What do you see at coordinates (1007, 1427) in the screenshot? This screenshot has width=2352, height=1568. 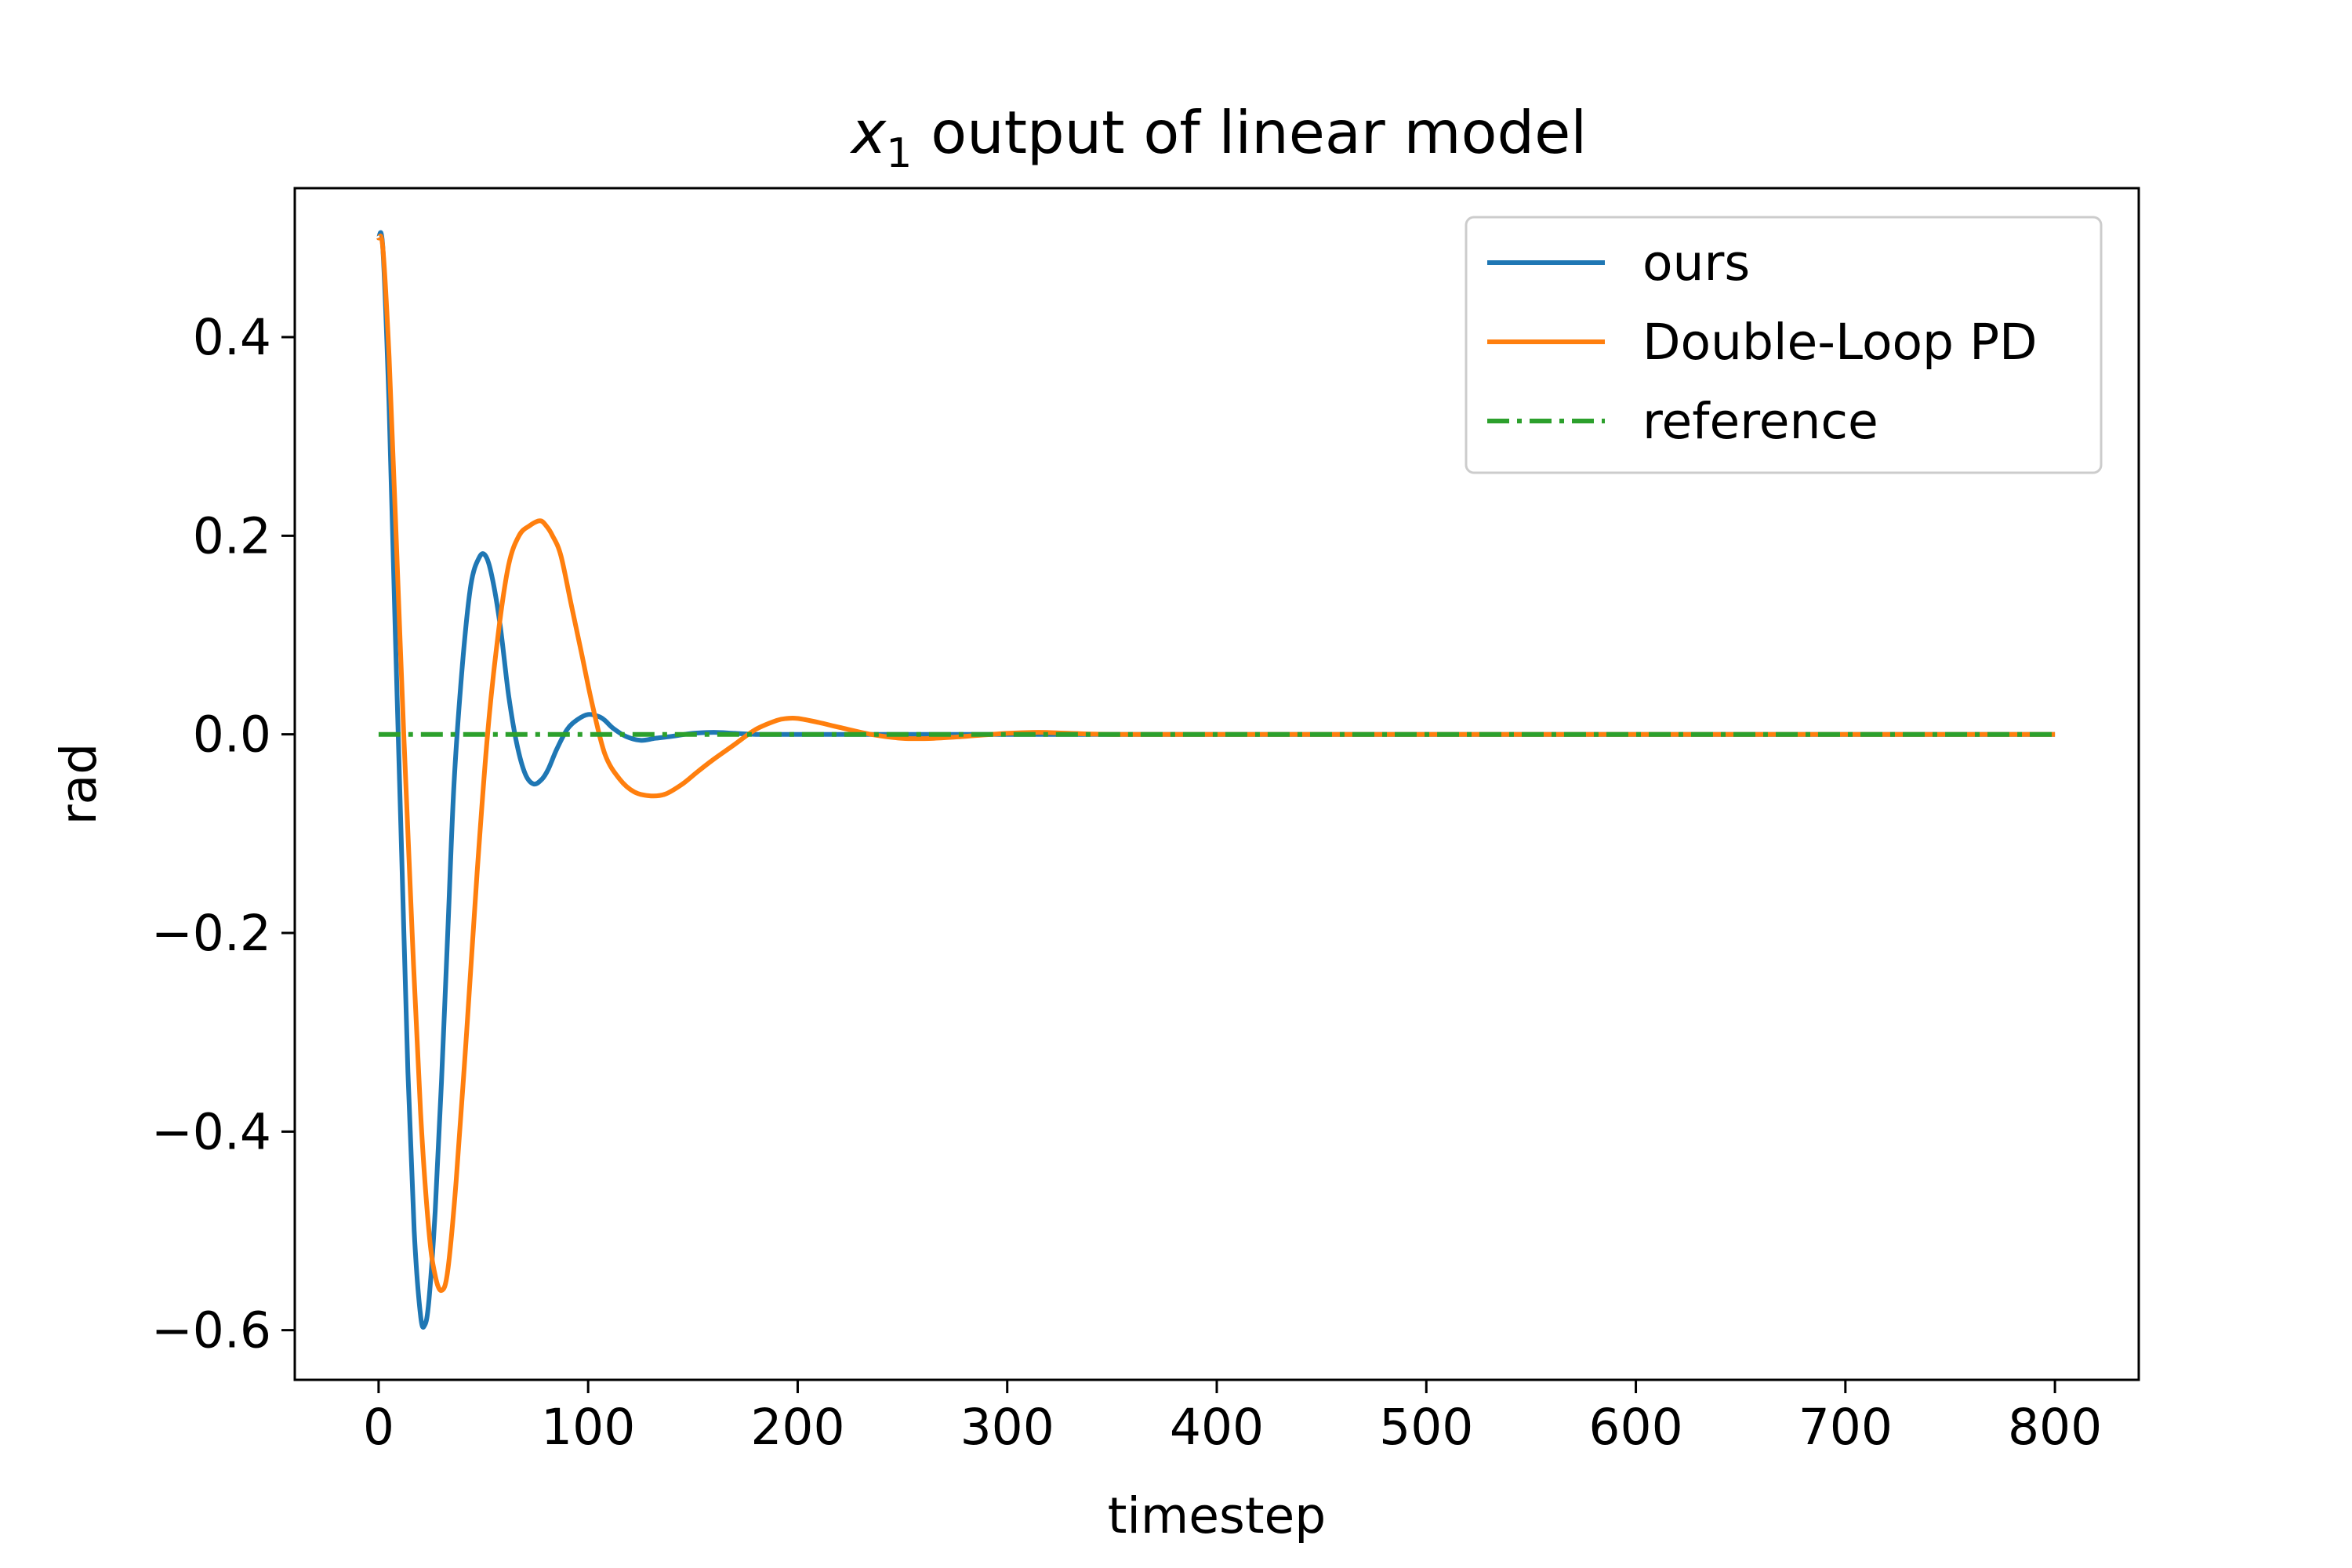 I see `x-tick-label: 300` at bounding box center [1007, 1427].